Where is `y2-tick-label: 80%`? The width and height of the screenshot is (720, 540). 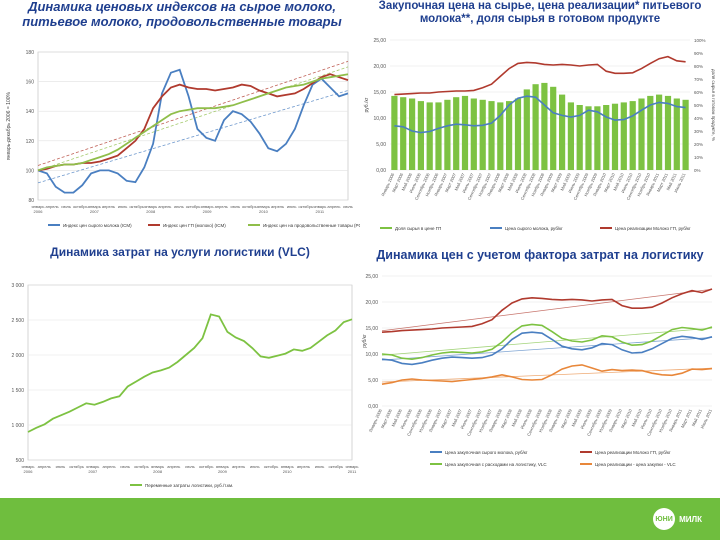
y2-tick-label: 80% is located at coordinates (698, 66).